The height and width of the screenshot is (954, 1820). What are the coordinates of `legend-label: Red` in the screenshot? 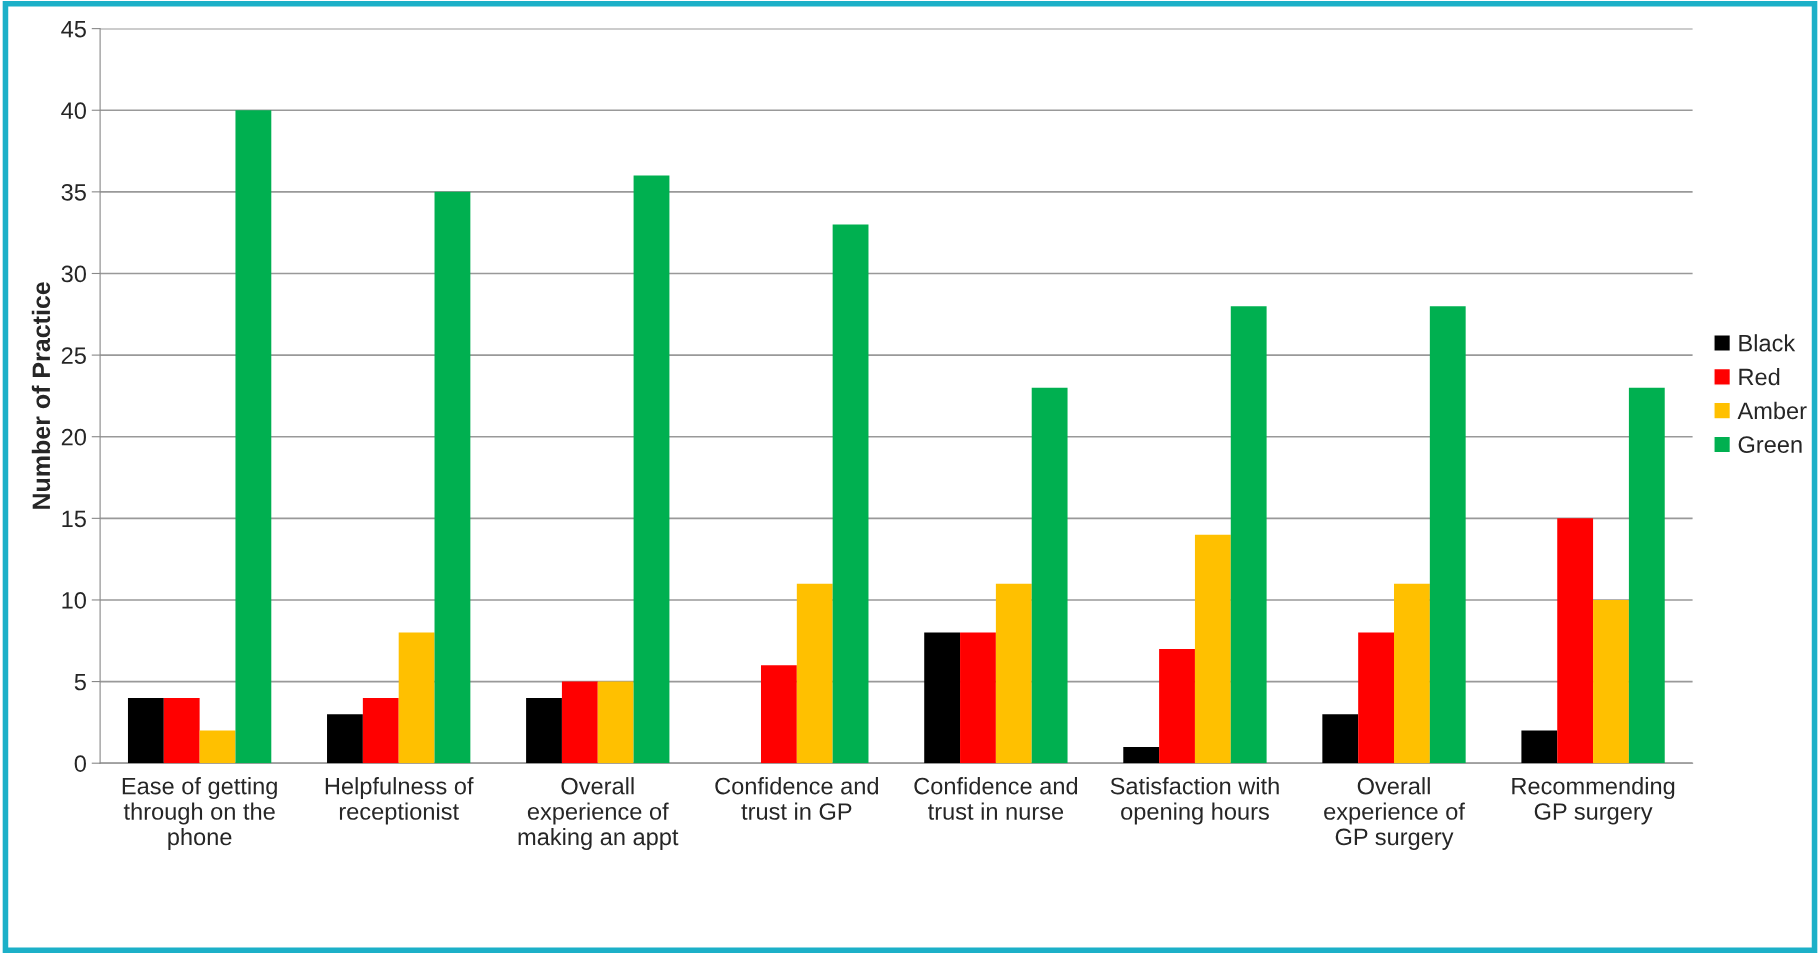 It's located at (1759, 377).